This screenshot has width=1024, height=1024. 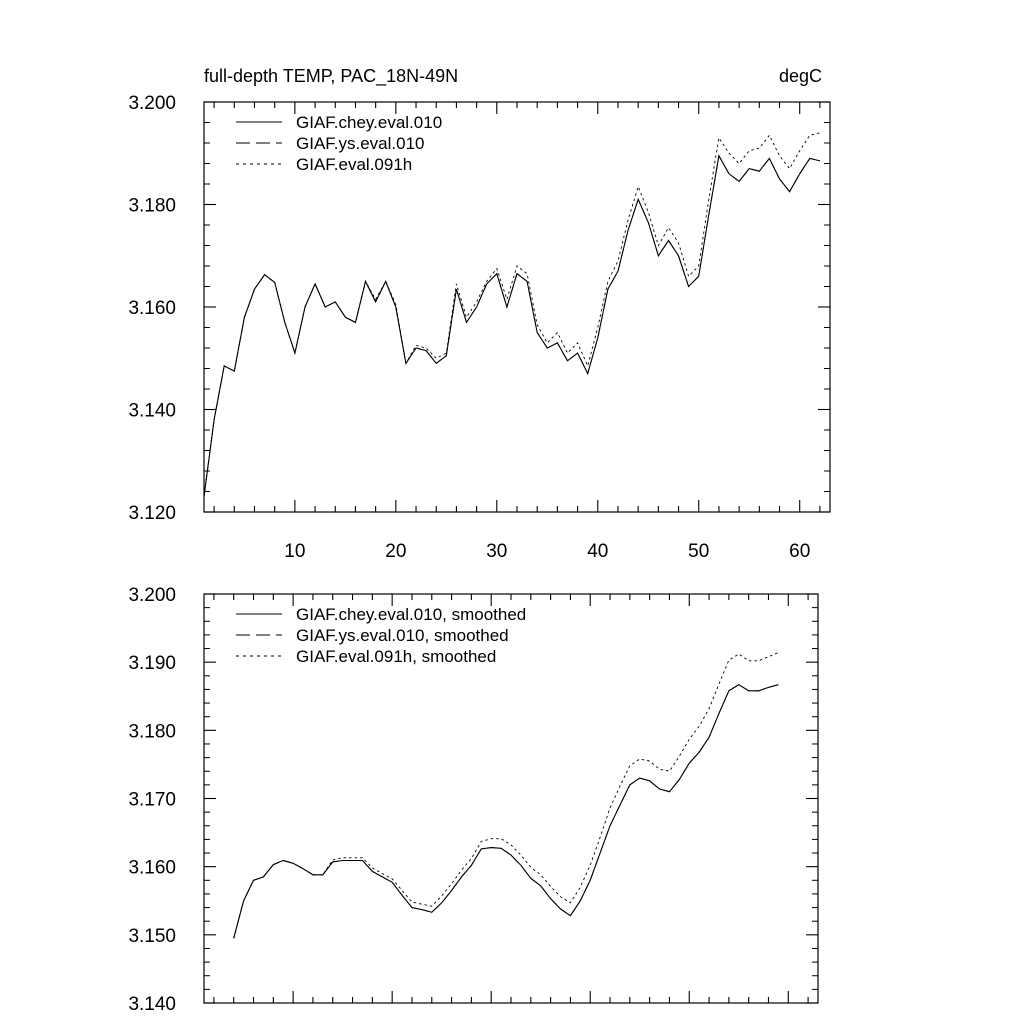 I want to click on x-tick-label: 60, so click(x=799, y=551).